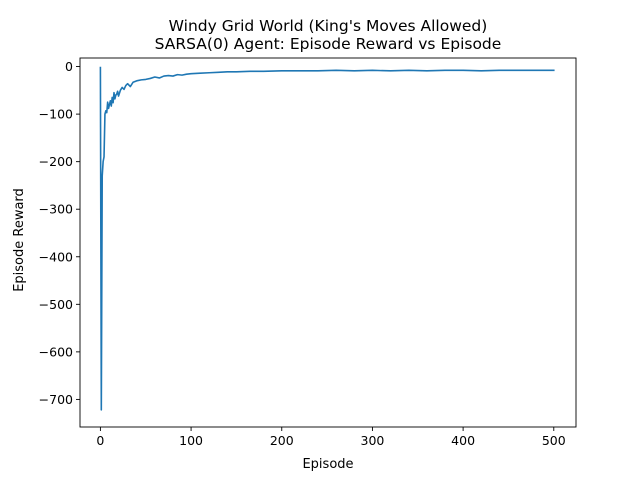  What do you see at coordinates (100, 440) in the screenshot?
I see `x-tick-label: 0` at bounding box center [100, 440].